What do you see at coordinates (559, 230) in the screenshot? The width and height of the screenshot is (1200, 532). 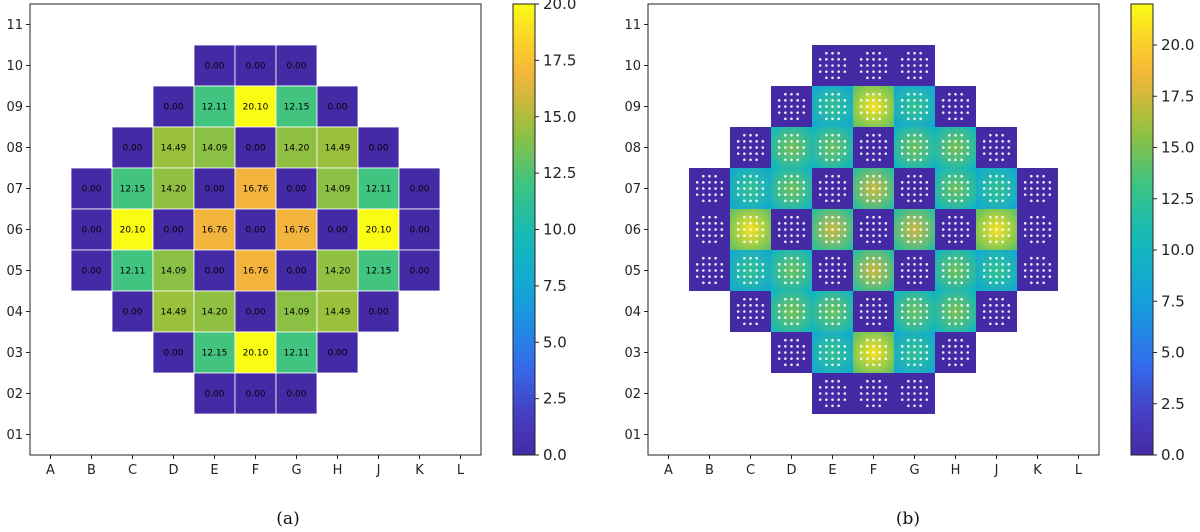 I see `colorbar-tick-label: 10.0` at bounding box center [559, 230].